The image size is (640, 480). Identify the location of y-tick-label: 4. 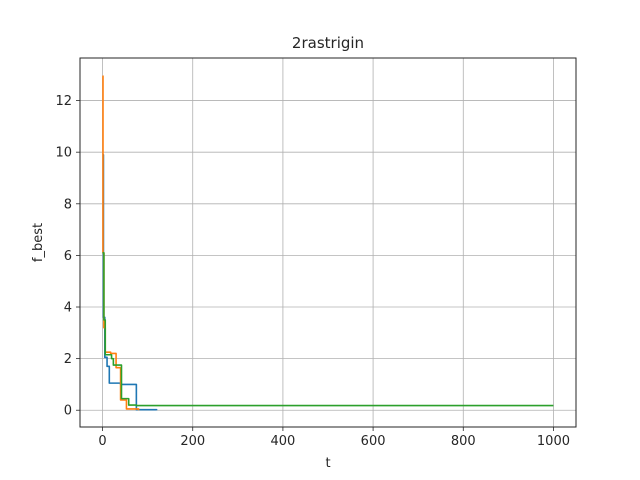
(68, 308).